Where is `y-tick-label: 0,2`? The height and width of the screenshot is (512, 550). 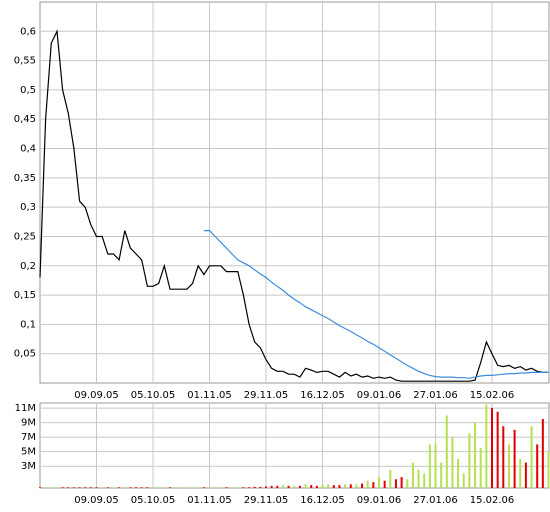 y-tick-label: 0,2 is located at coordinates (28, 266).